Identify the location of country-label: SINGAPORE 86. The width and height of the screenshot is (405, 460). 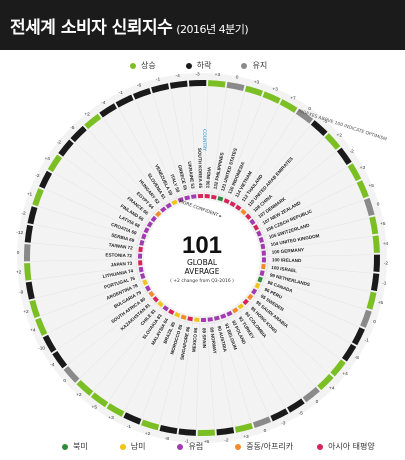
(184, 343).